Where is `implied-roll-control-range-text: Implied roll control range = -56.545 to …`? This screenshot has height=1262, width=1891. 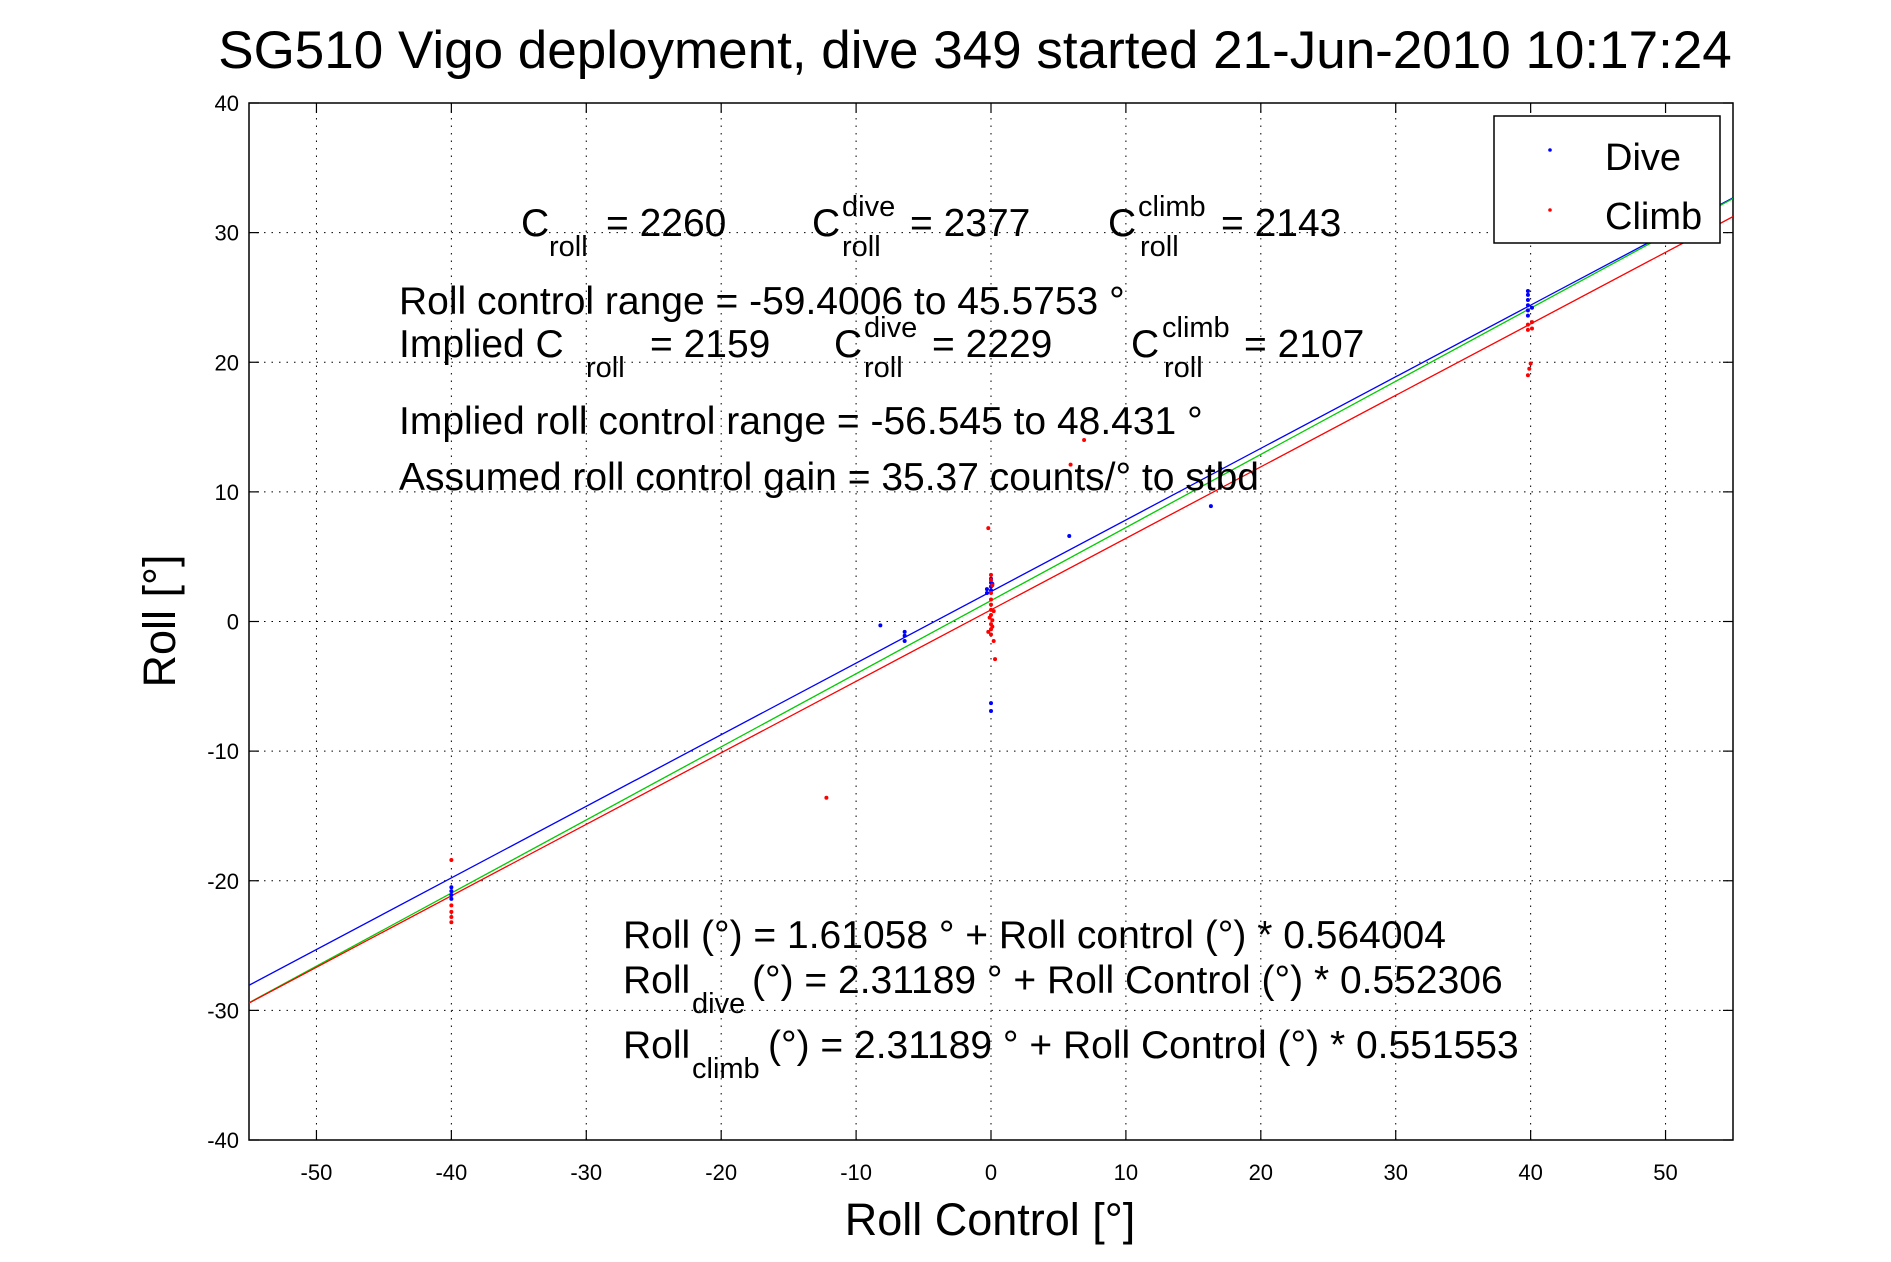
implied-roll-control-range-text: Implied roll control range = -56.545 to … is located at coordinates (801, 421).